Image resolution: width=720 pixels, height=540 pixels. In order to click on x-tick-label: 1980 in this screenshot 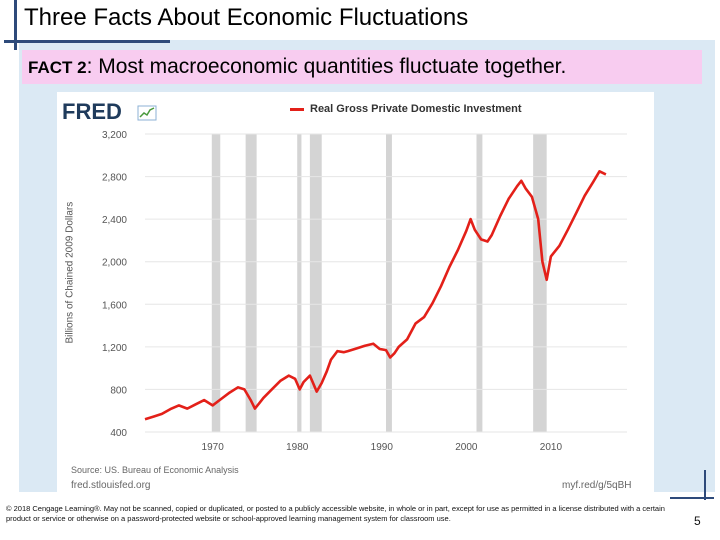, I will do `click(297, 447)`.